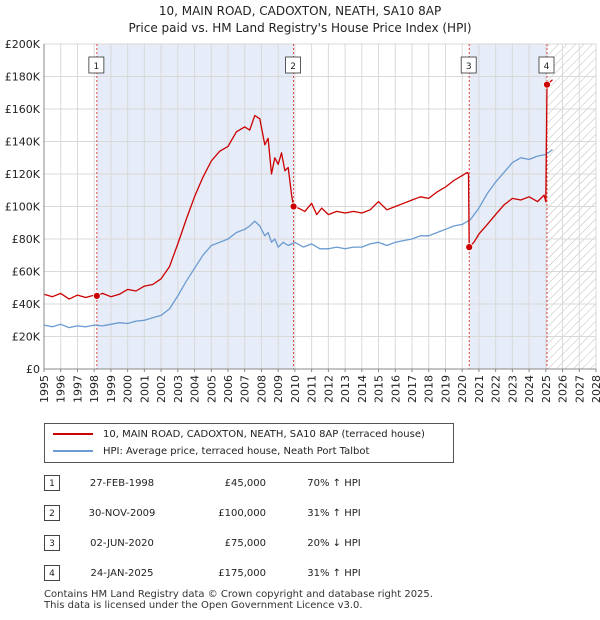 This screenshot has height=620, width=600. I want to click on y-tick-label: £200K, so click(23, 44).